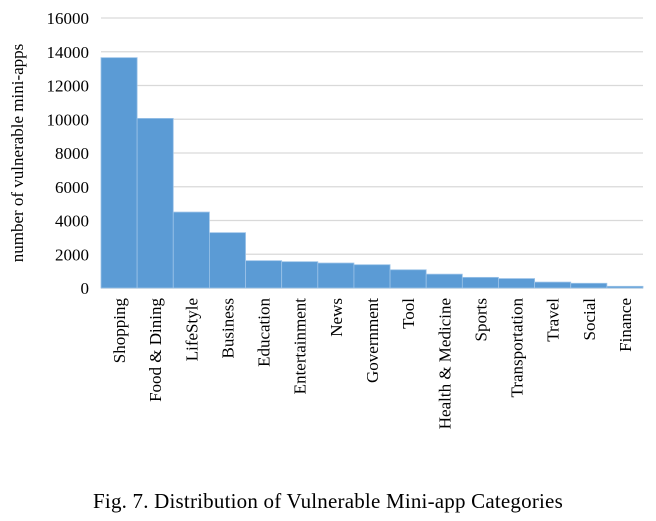 This screenshot has height=521, width=656. I want to click on y-tick-label: 4000, so click(72, 221).